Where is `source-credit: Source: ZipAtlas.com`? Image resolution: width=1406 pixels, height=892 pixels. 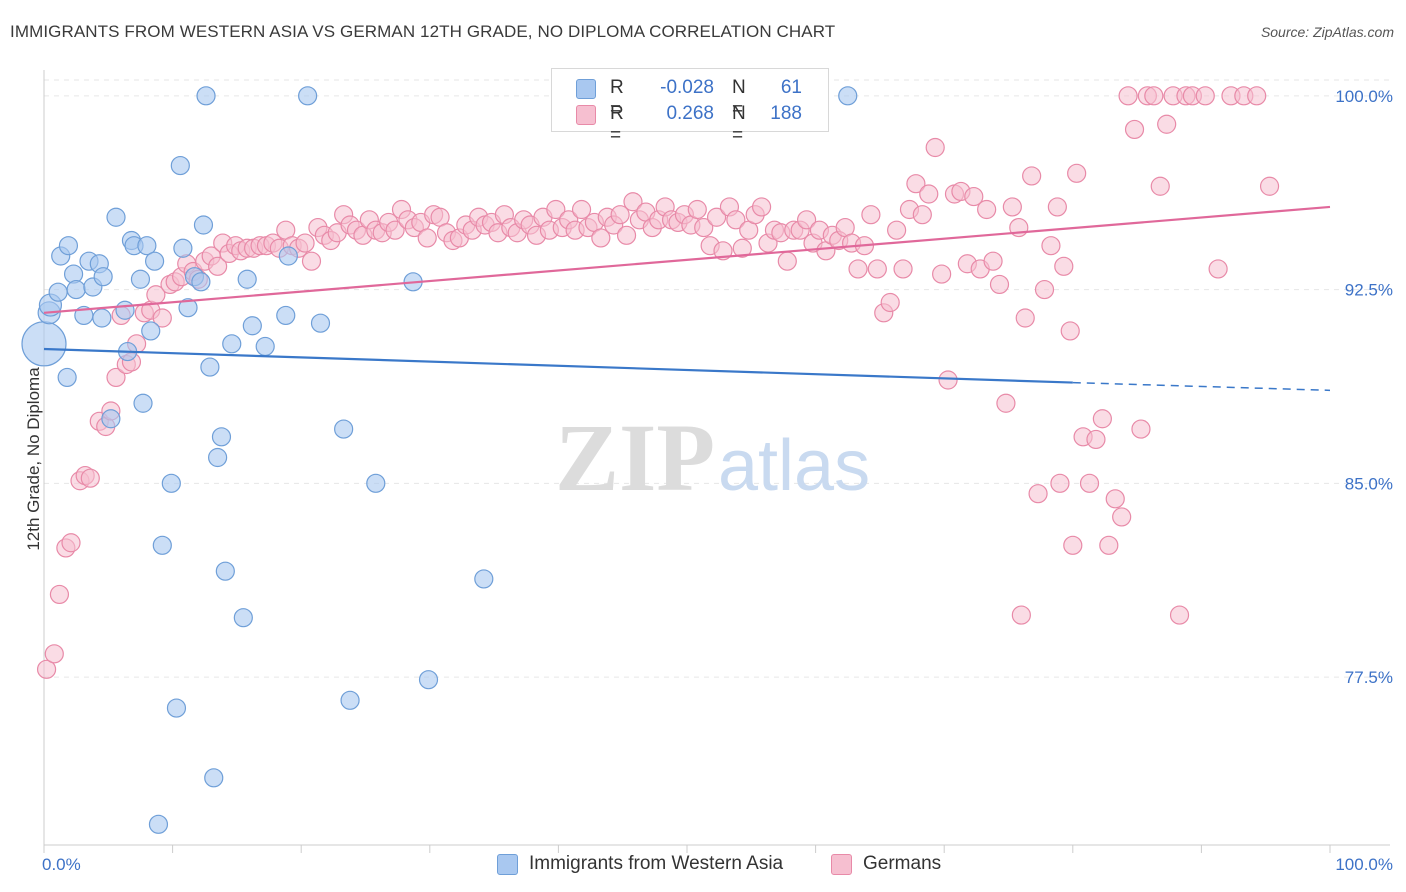
source-credit: Source: ZipAtlas.com is located at coordinates (1327, 32).